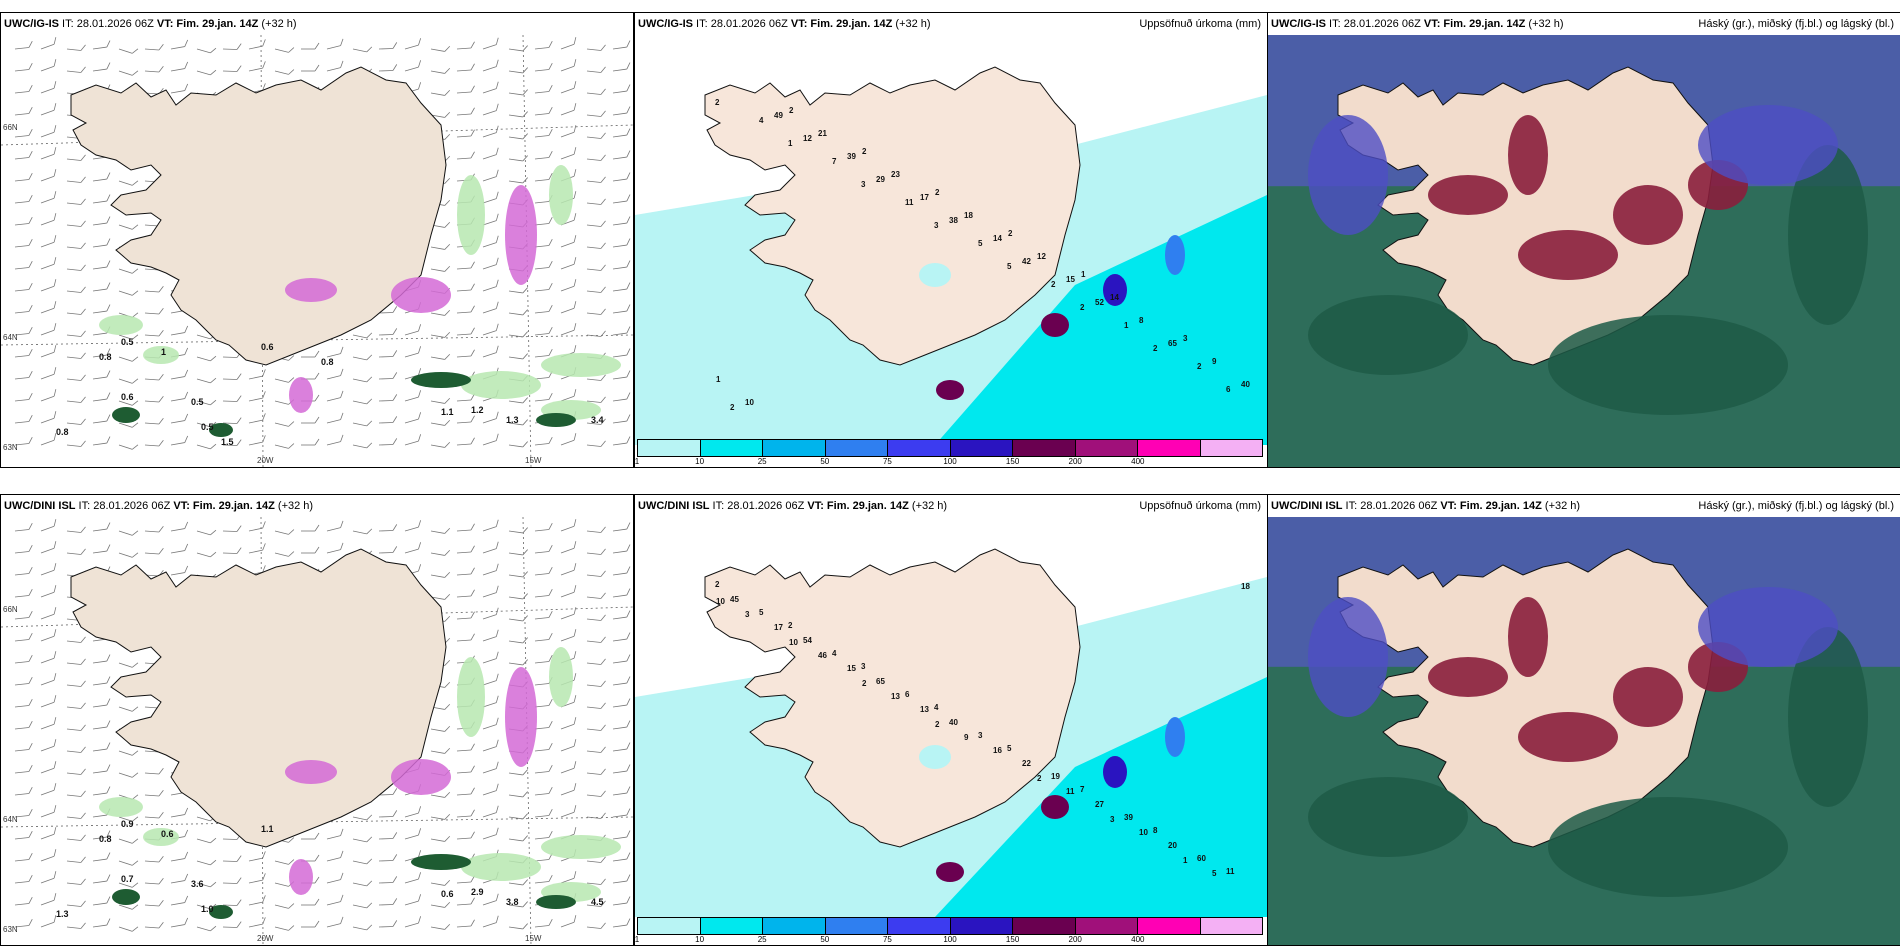 The width and height of the screenshot is (1900, 950). I want to click on value-label: 45, so click(734, 599).